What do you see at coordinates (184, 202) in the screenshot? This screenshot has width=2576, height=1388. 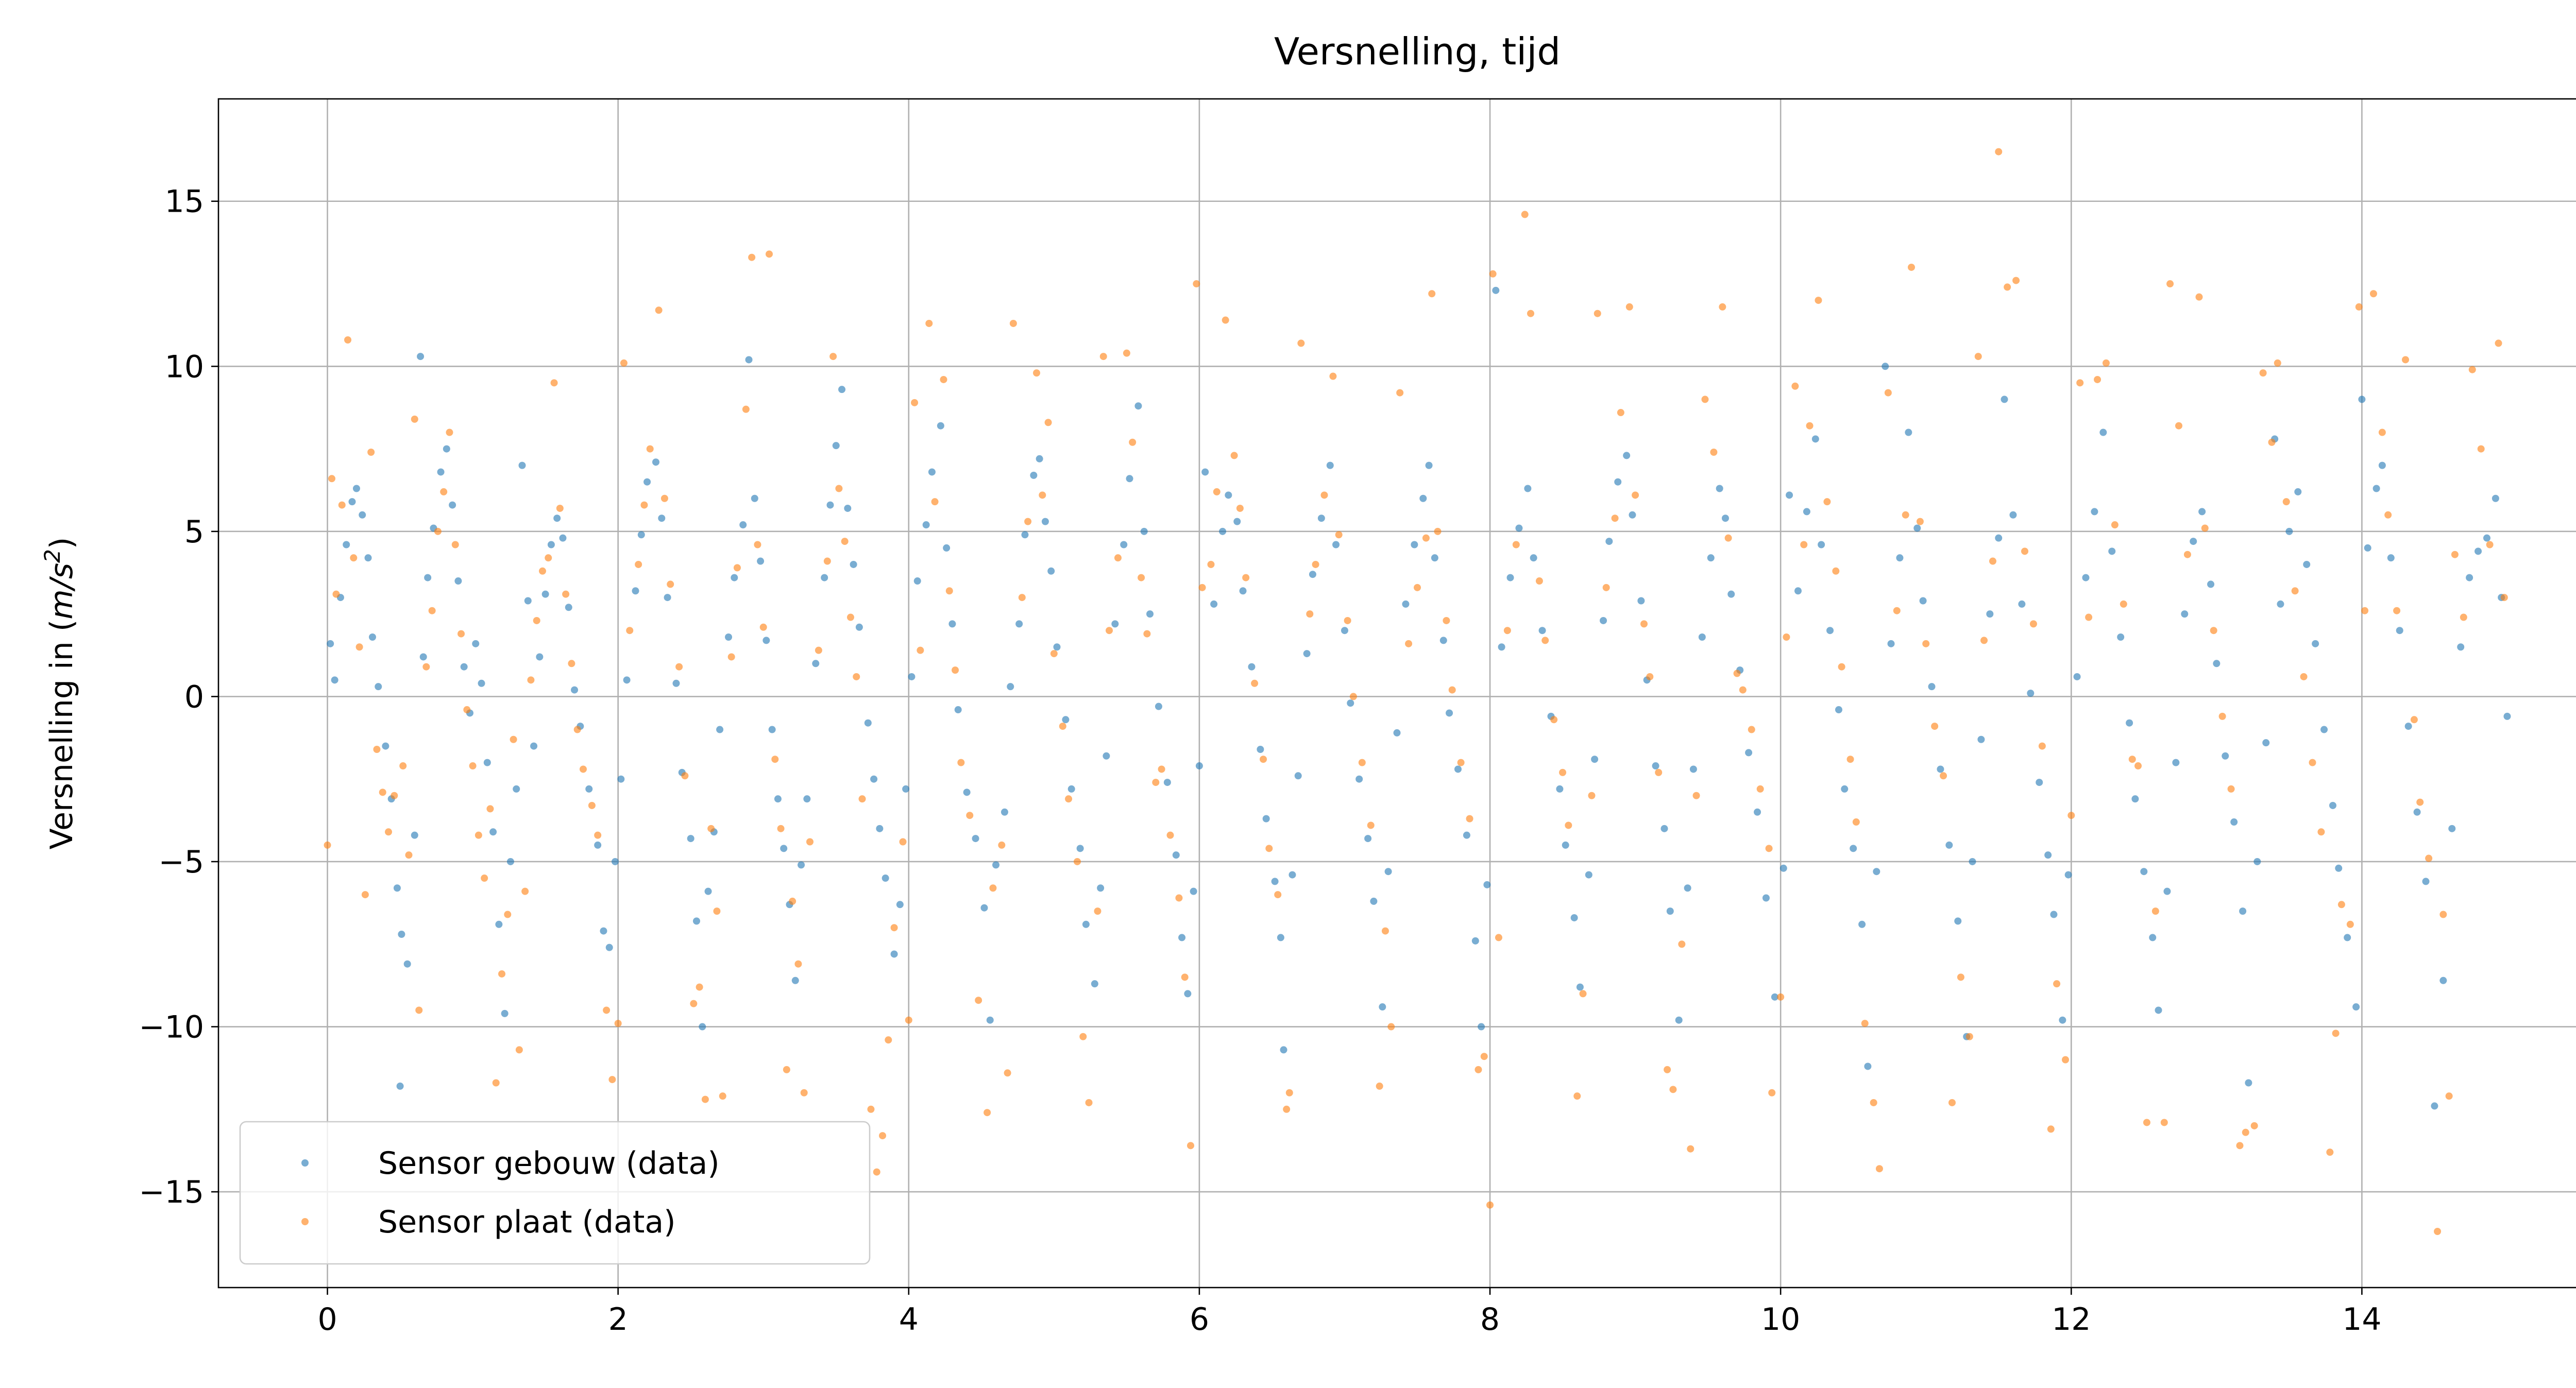 I see `y-tick-label: 15` at bounding box center [184, 202].